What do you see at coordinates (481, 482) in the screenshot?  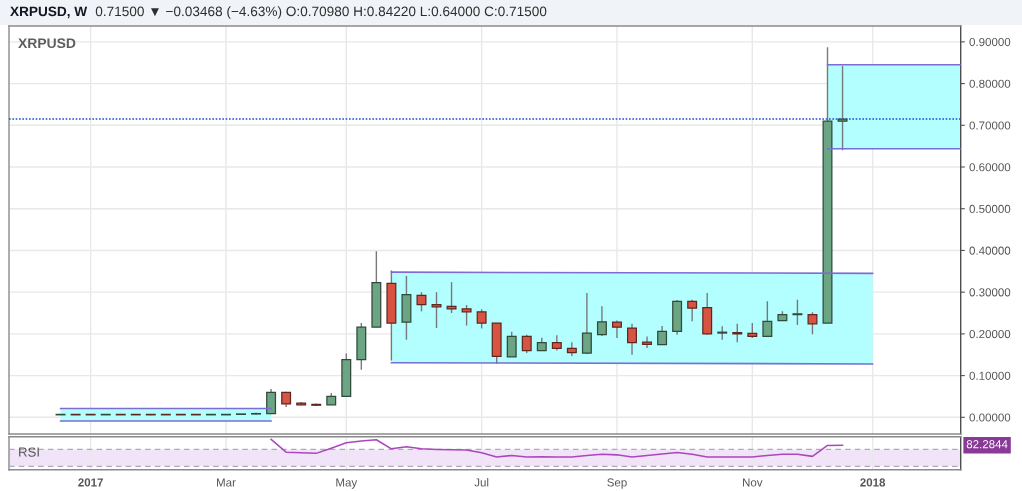 I see `x-tick-label: Jul` at bounding box center [481, 482].